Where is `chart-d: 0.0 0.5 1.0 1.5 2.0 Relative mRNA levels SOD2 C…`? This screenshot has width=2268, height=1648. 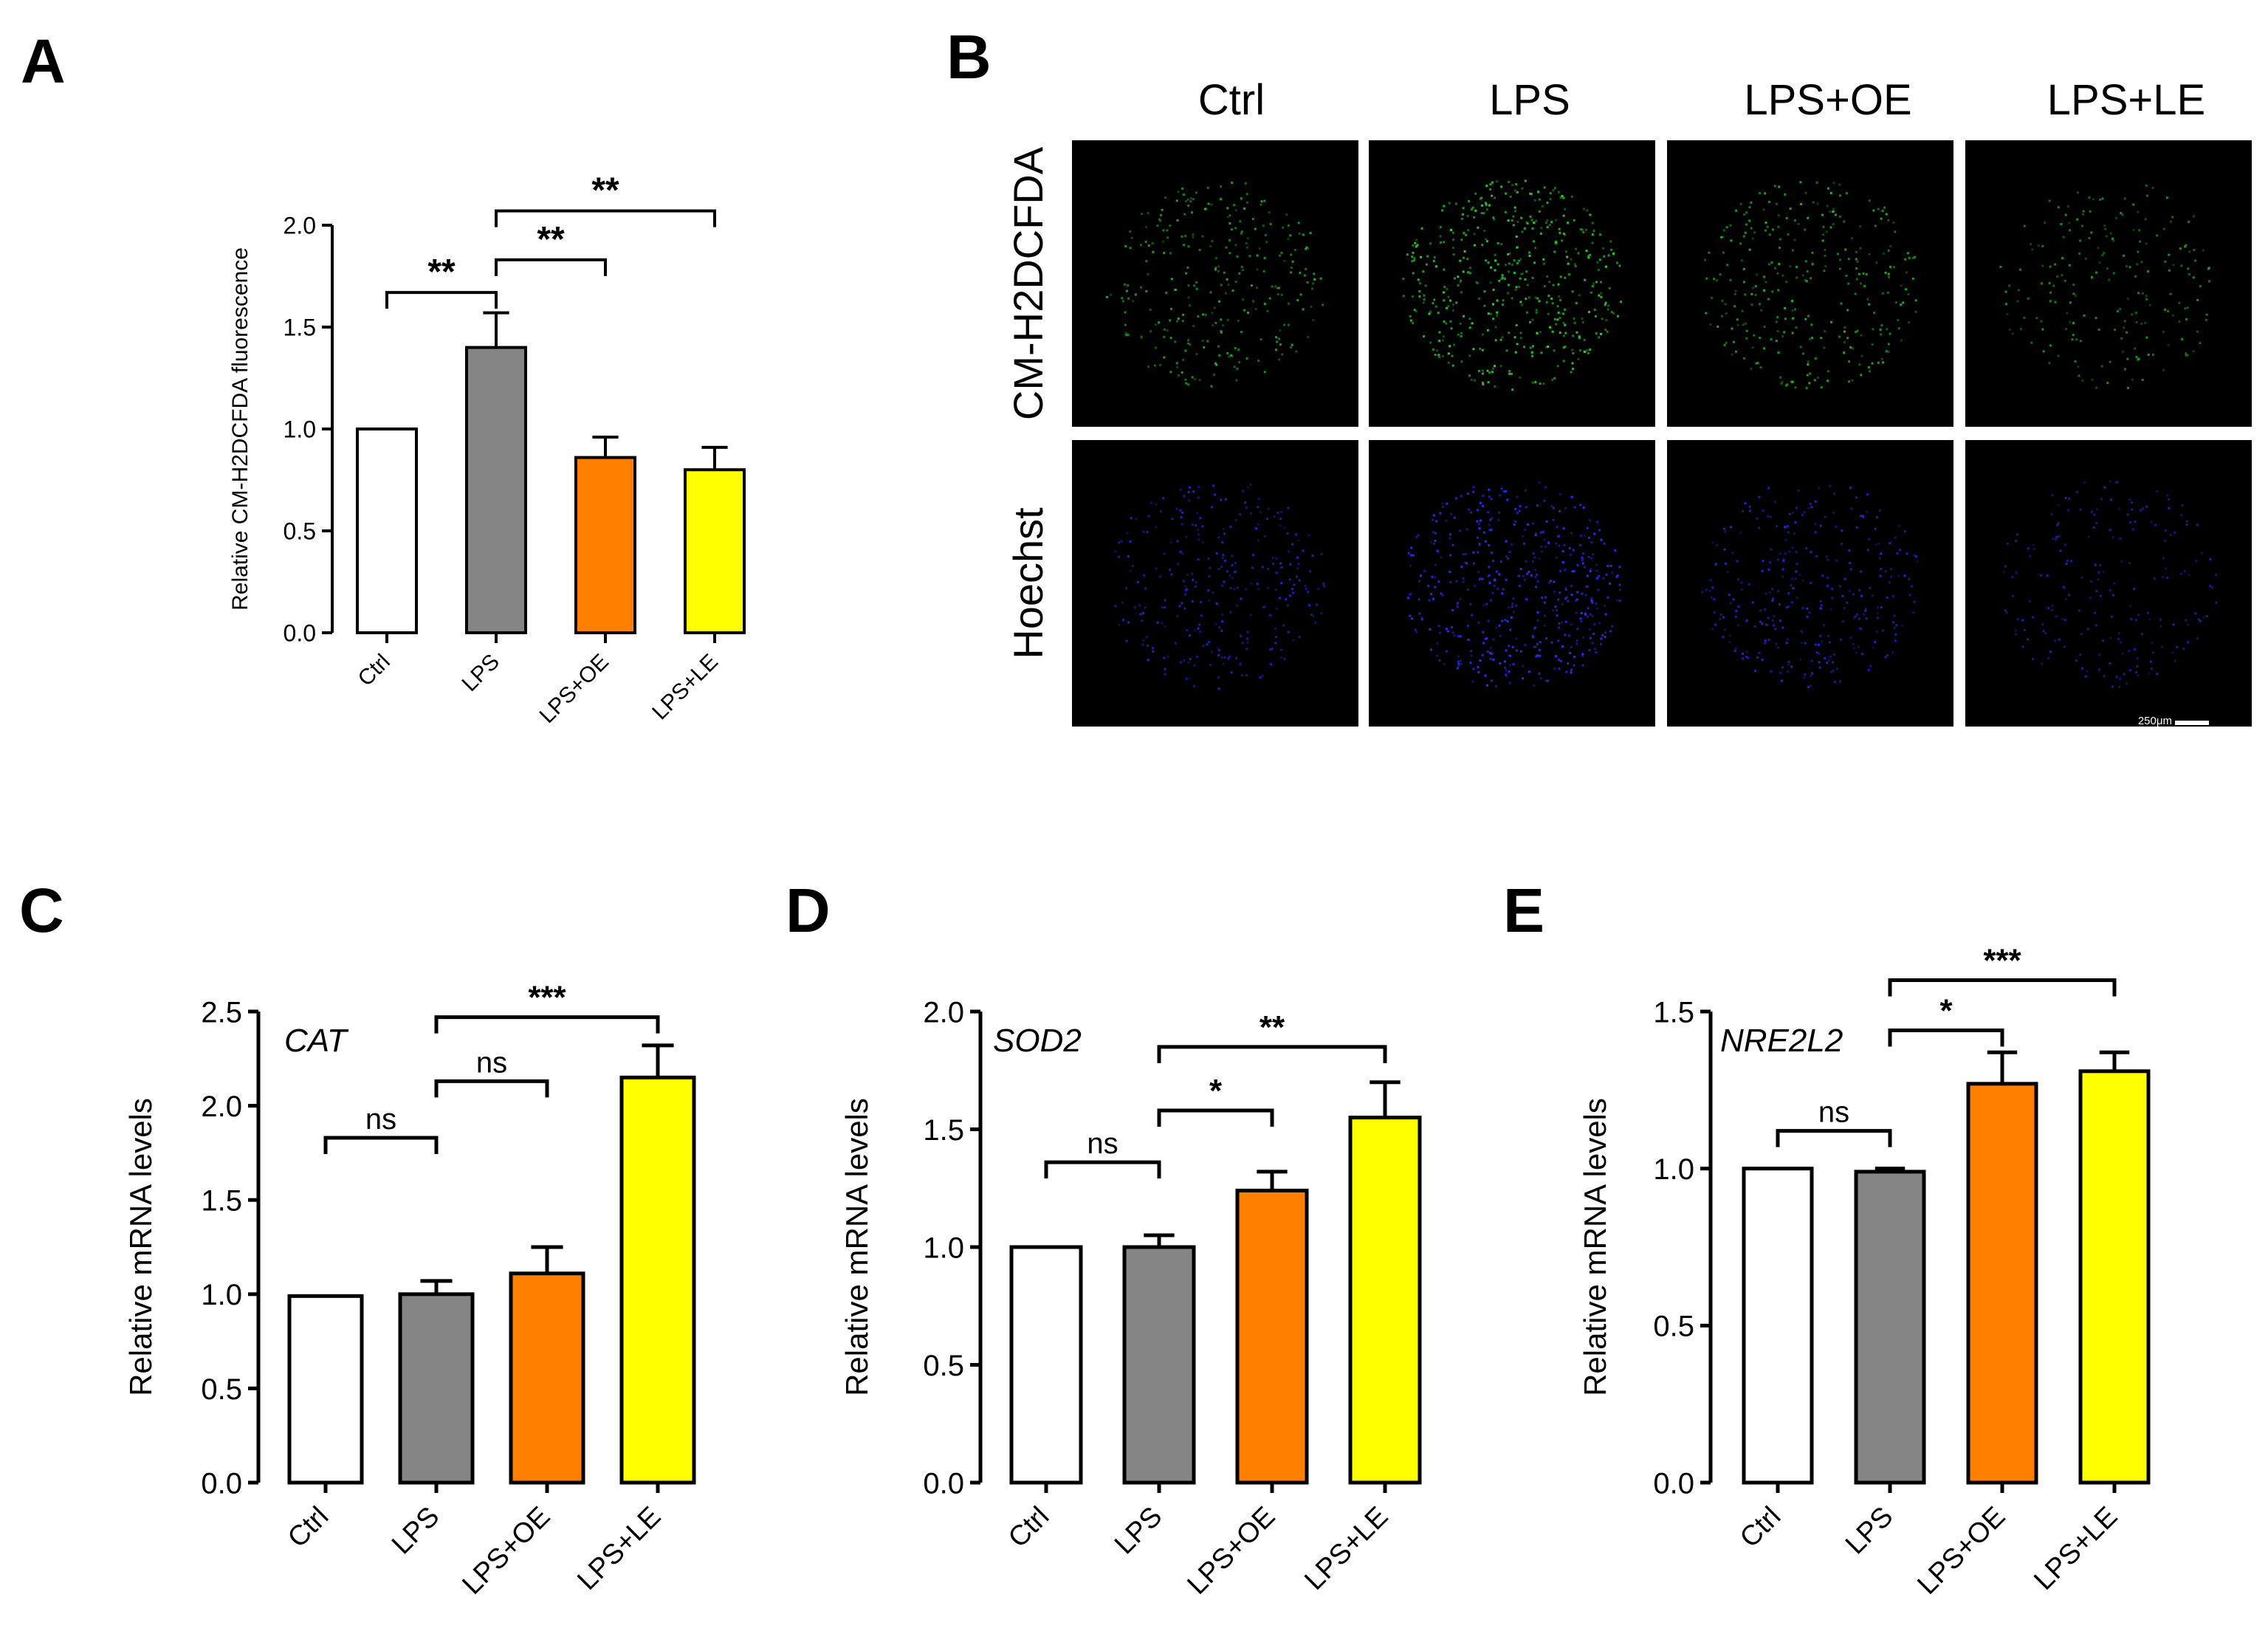
chart-d: 0.0 0.5 1.0 1.5 2.0 Relative mRNA levels SOD2 C… is located at coordinates (1130, 1298).